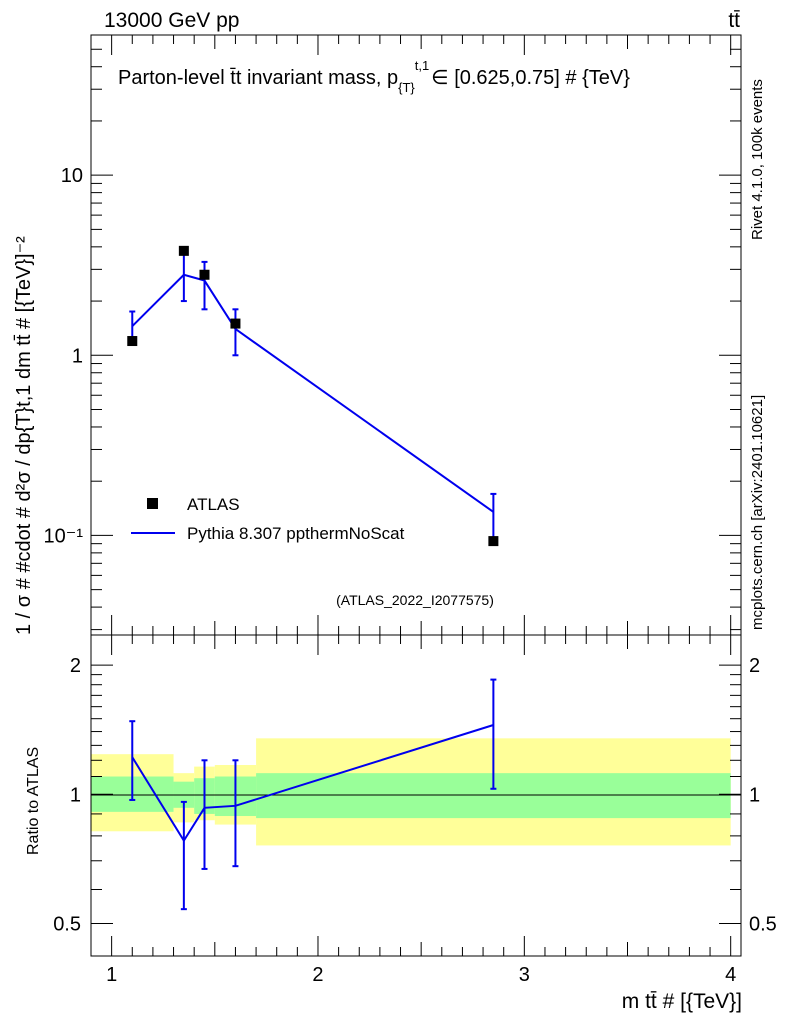 This screenshot has width=786, height=1024. What do you see at coordinates (312, 393) in the screenshot?
I see `pythia-line` at bounding box center [312, 393].